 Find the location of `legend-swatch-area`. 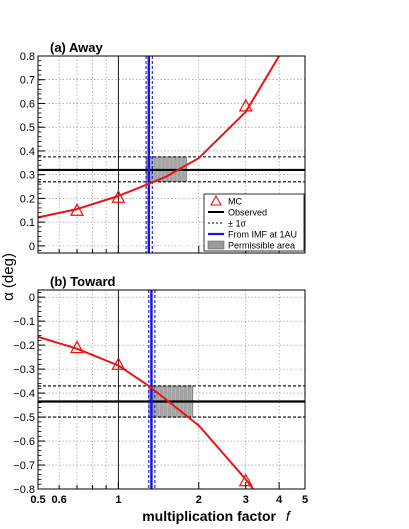

legend-swatch-area is located at coordinates (216, 245).